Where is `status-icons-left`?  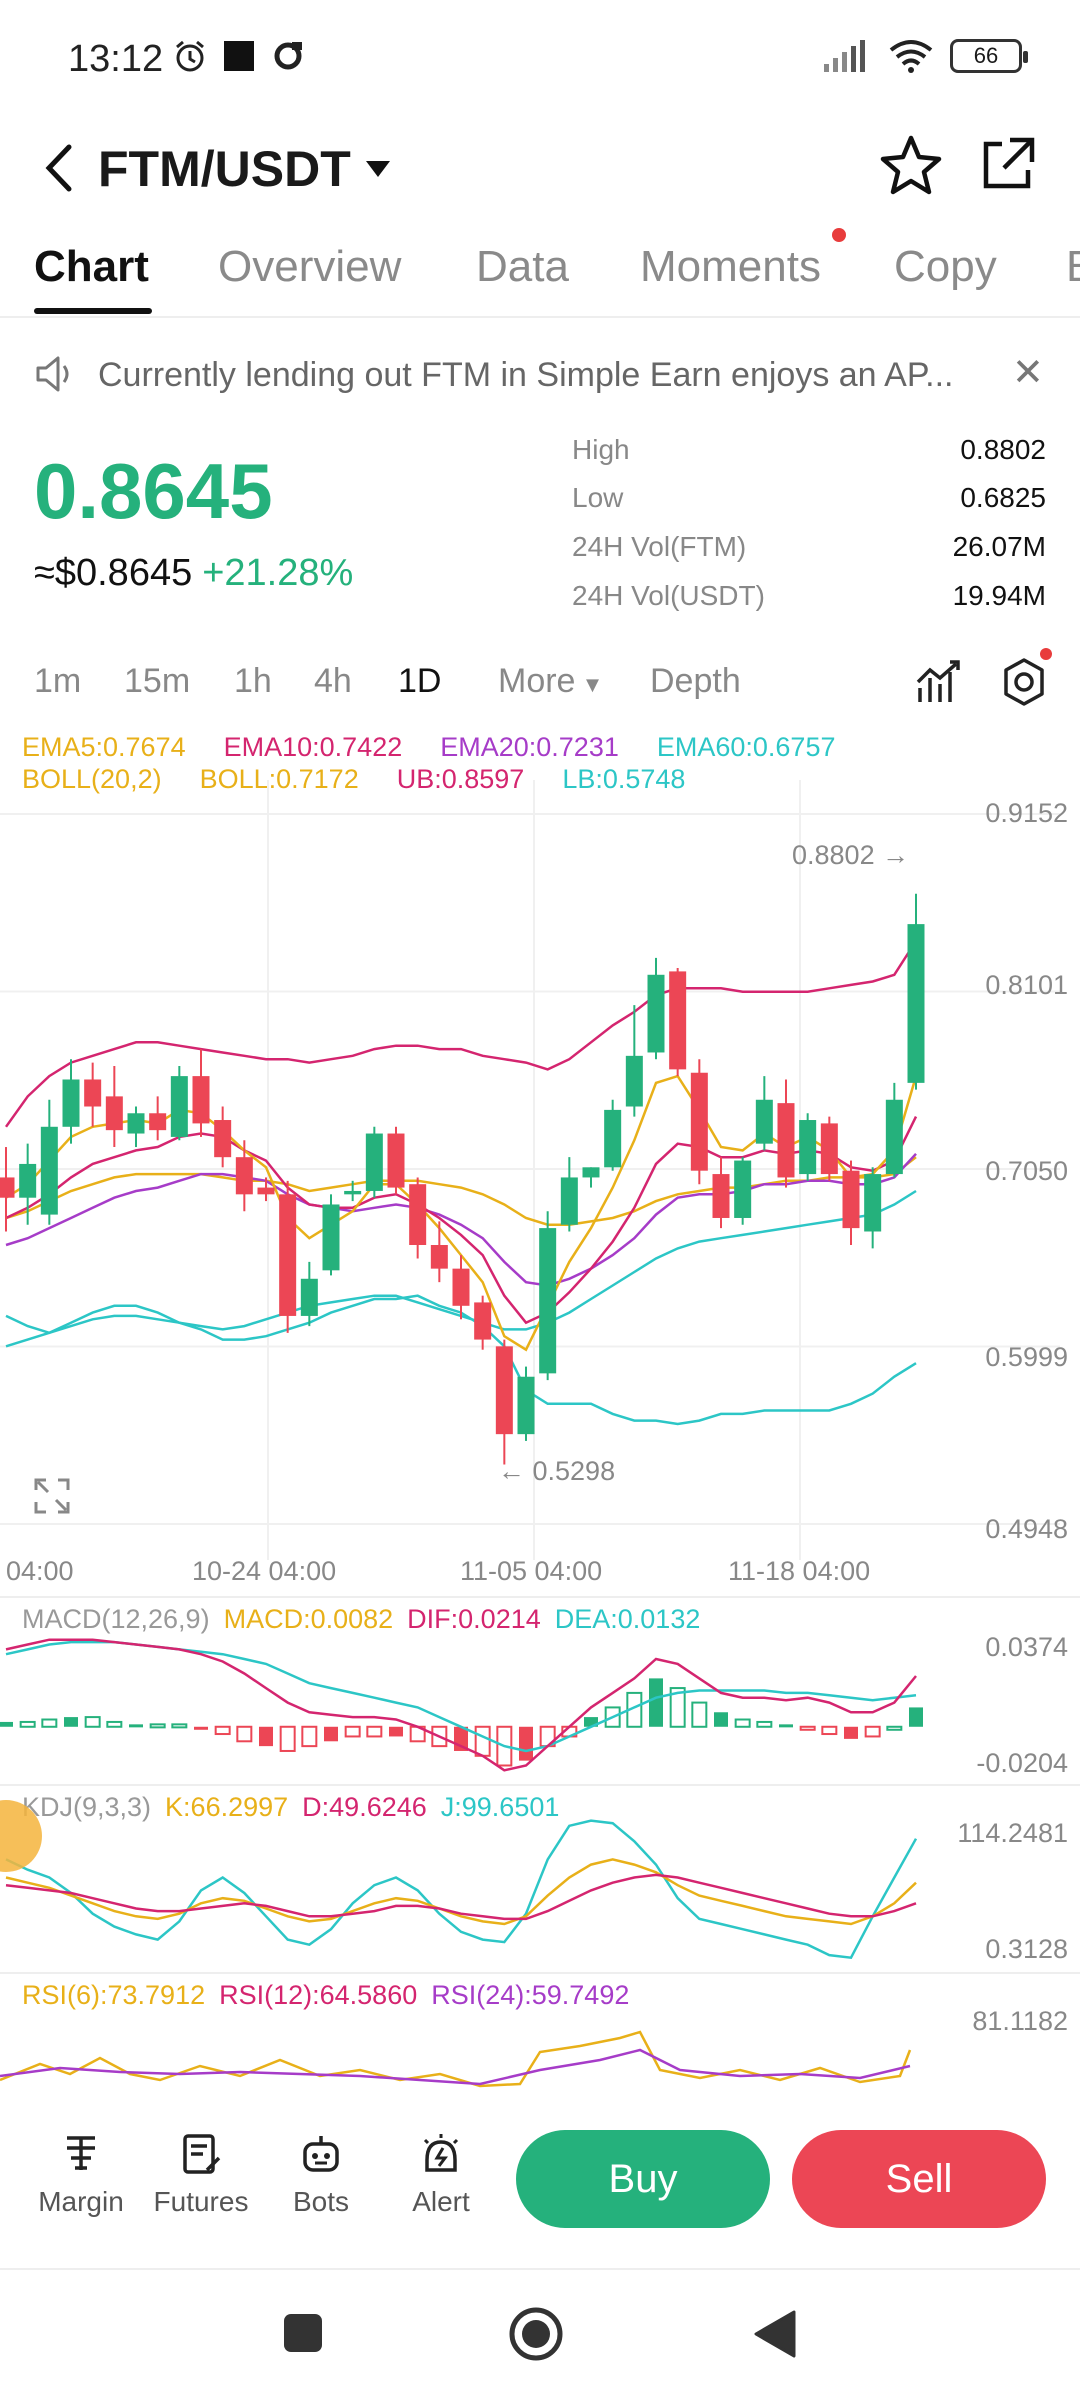 status-icons-left is located at coordinates (239, 56).